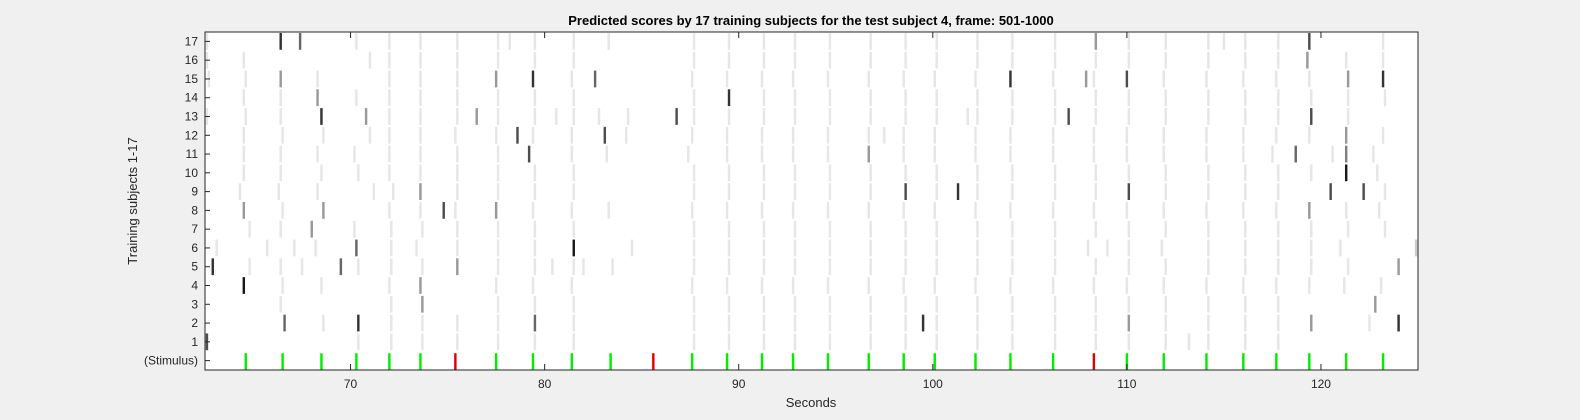  Describe the element at coordinates (653, 361) in the screenshot. I see `stimulus-red-mark` at that location.